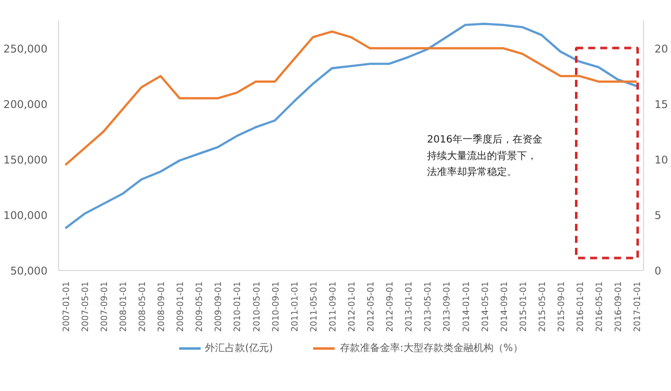 This screenshot has width=671, height=391. Describe the element at coordinates (543, 306) in the screenshot. I see `x-tick-label: 2015-05-01` at that location.